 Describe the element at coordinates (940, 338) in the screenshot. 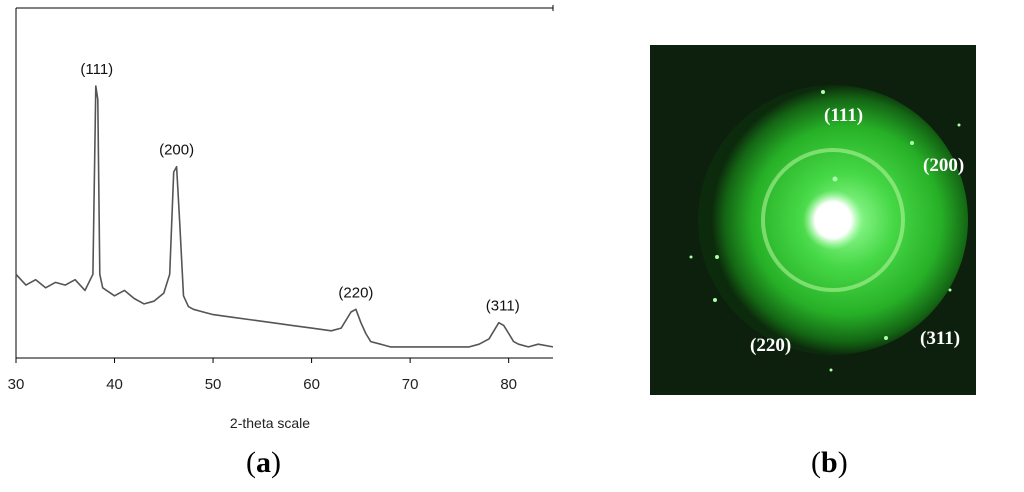

I see `saed-label-311: (311)` at that location.